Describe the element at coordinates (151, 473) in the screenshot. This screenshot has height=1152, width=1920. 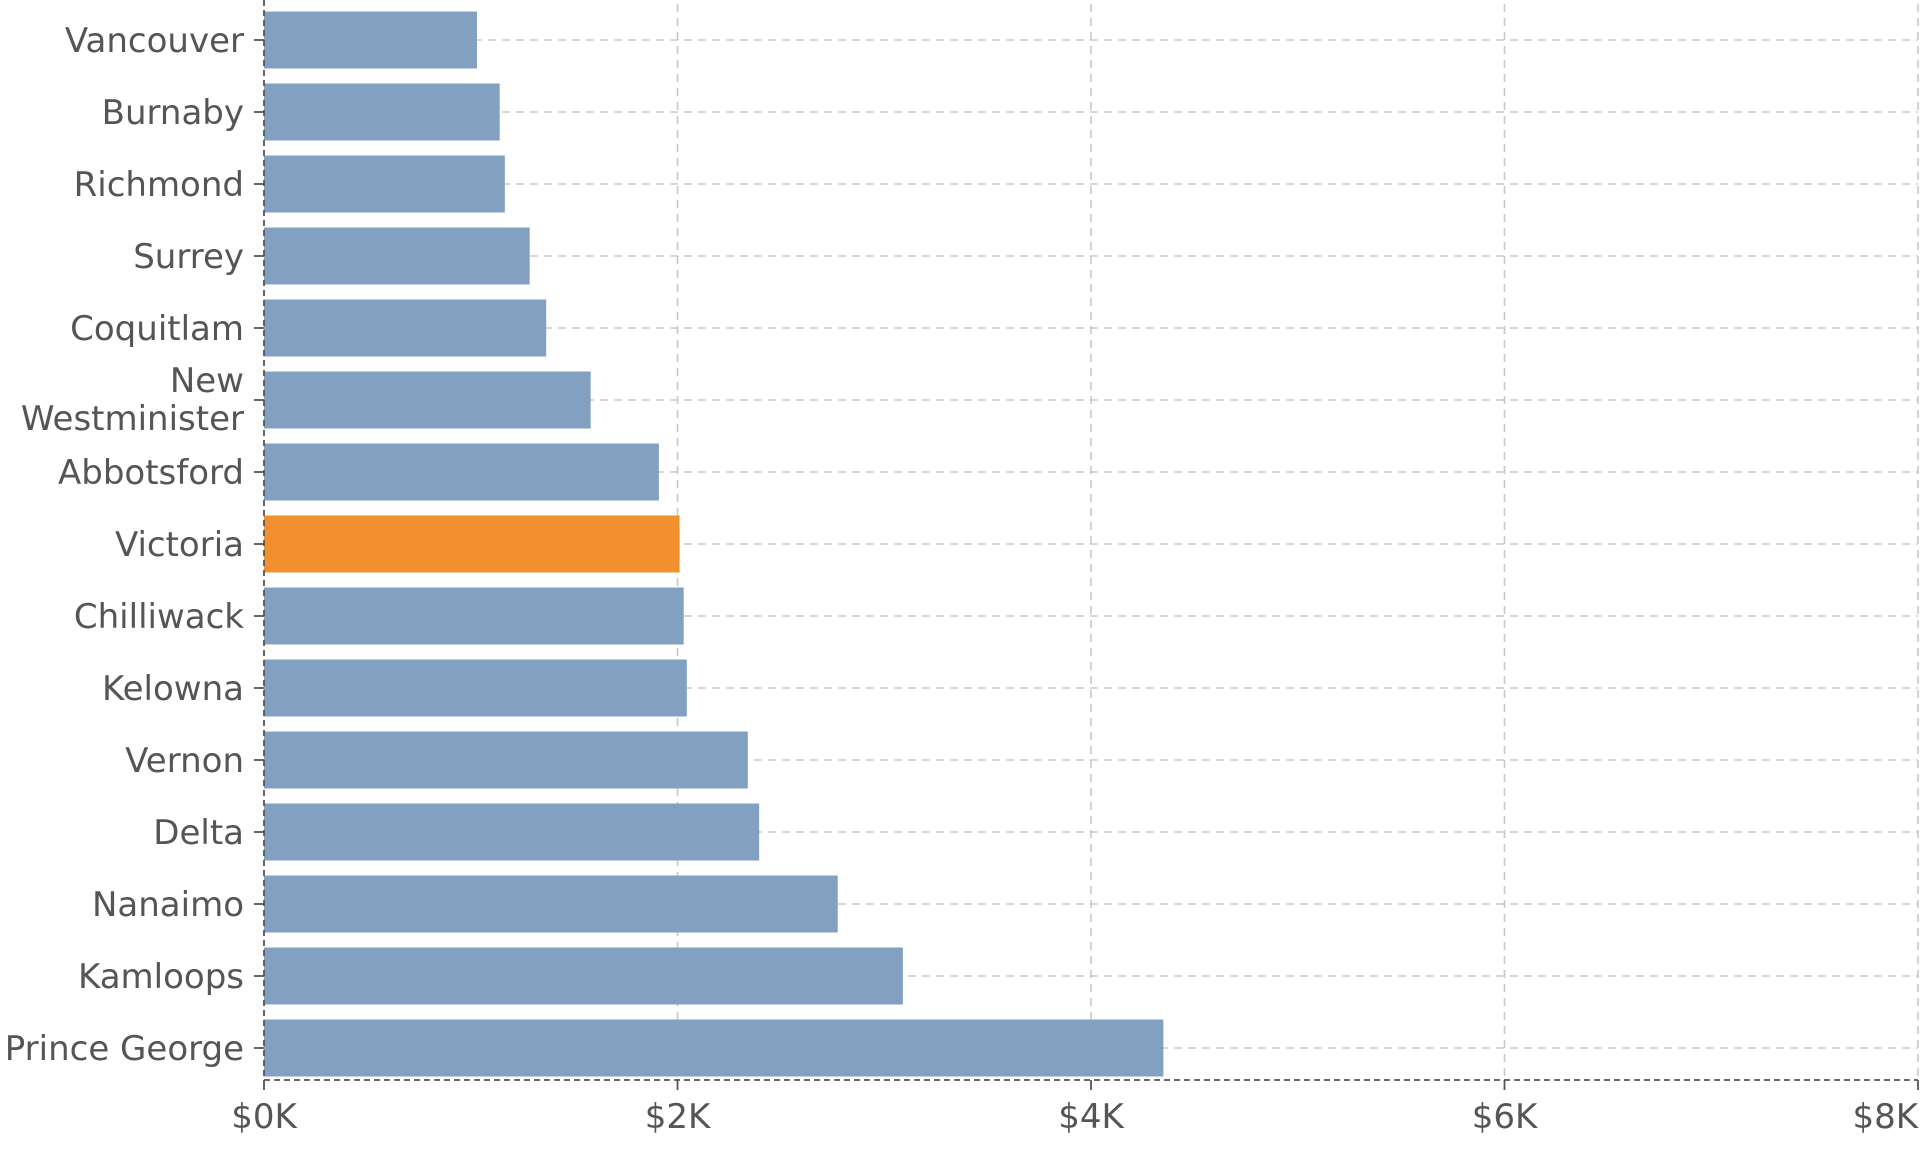
I see `y-tick-label: Abbotsford` at that location.